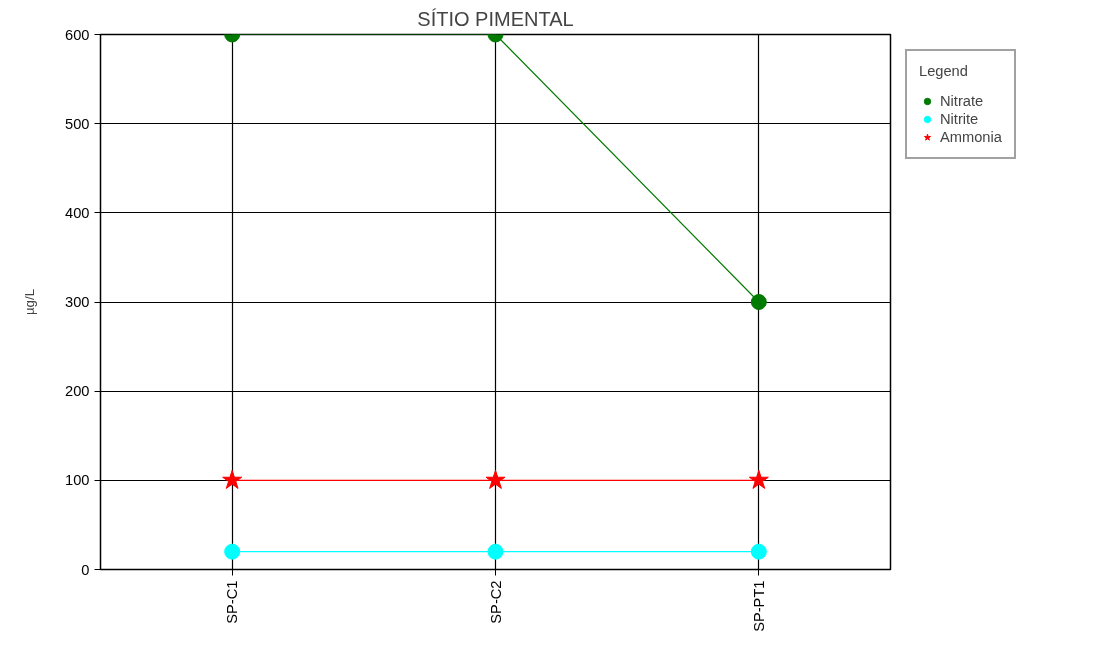 The image size is (1102, 662). What do you see at coordinates (232, 602) in the screenshot?
I see `x-tick-label: SP-C1` at bounding box center [232, 602].